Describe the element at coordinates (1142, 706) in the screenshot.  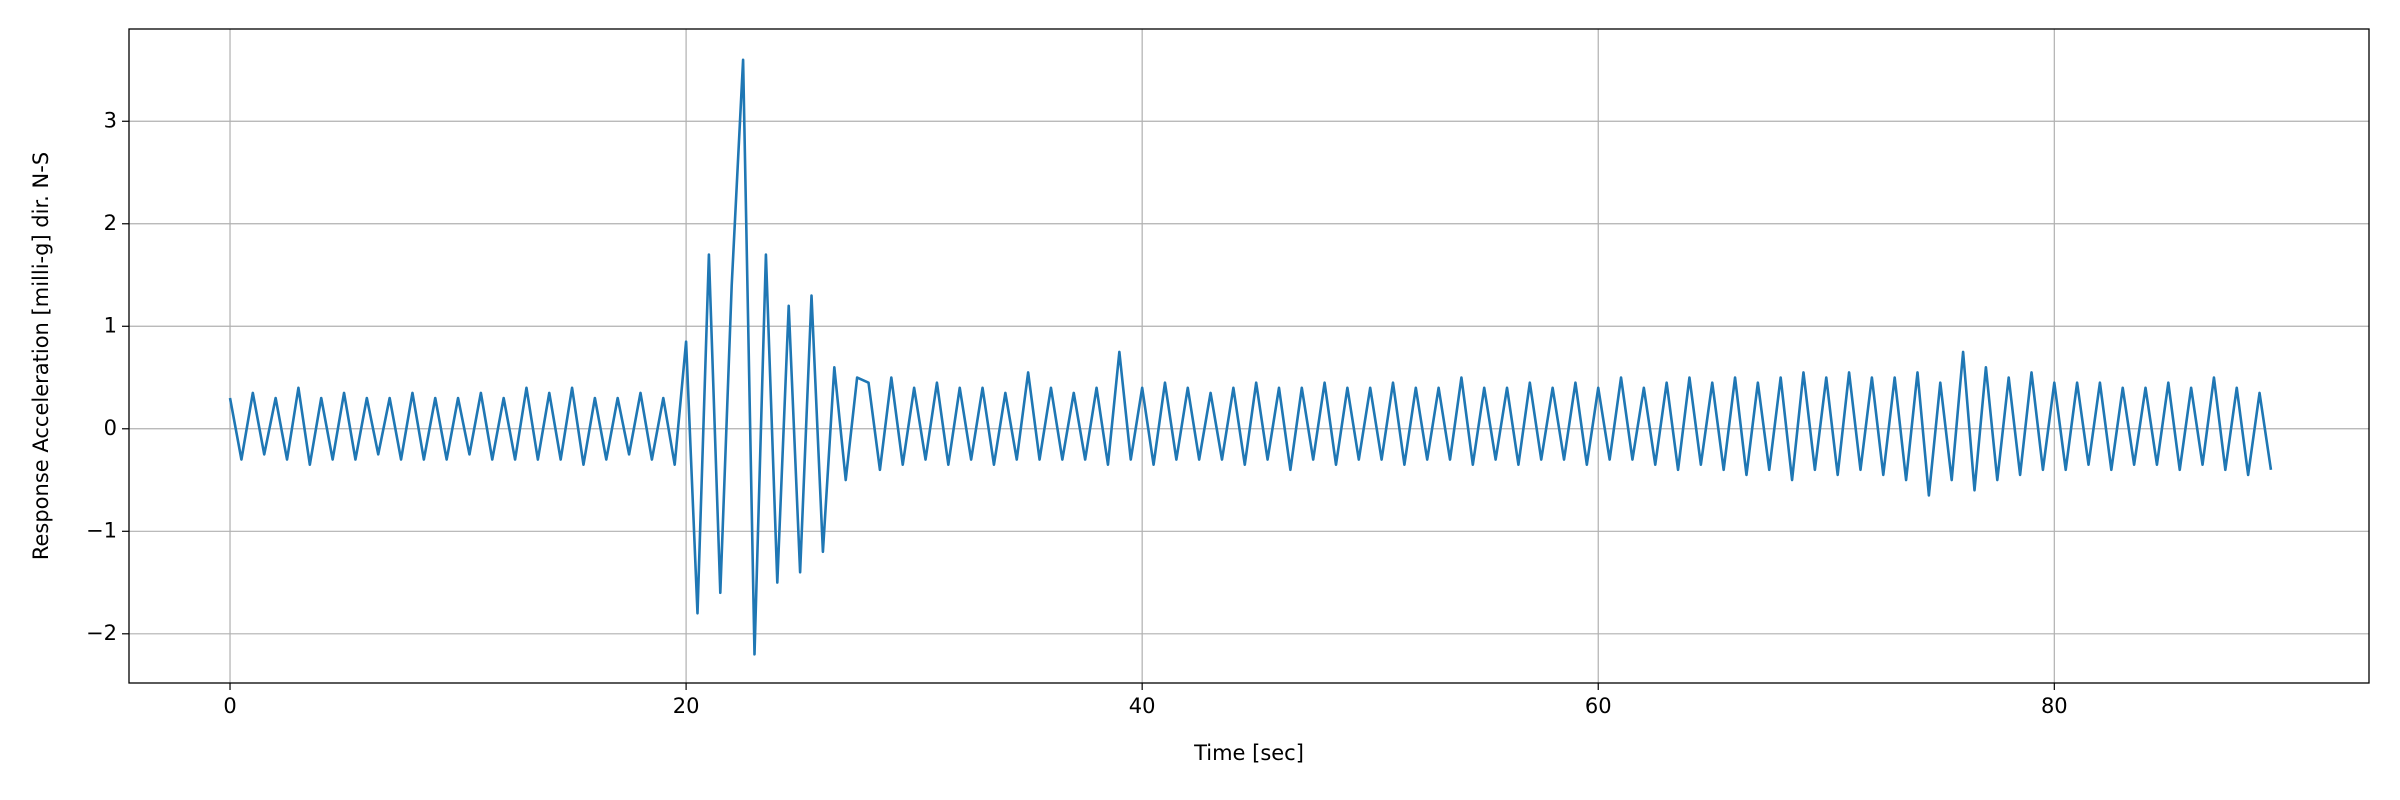
I see `x-tick-label: 40` at that location.